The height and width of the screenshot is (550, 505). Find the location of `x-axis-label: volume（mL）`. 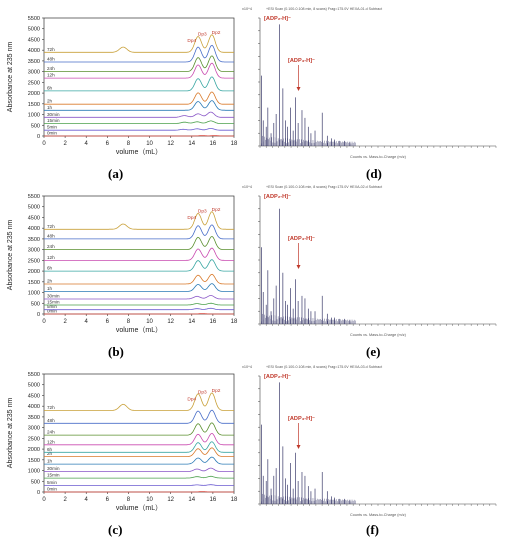

x-axis-label: volume（mL） is located at coordinates (139, 508).